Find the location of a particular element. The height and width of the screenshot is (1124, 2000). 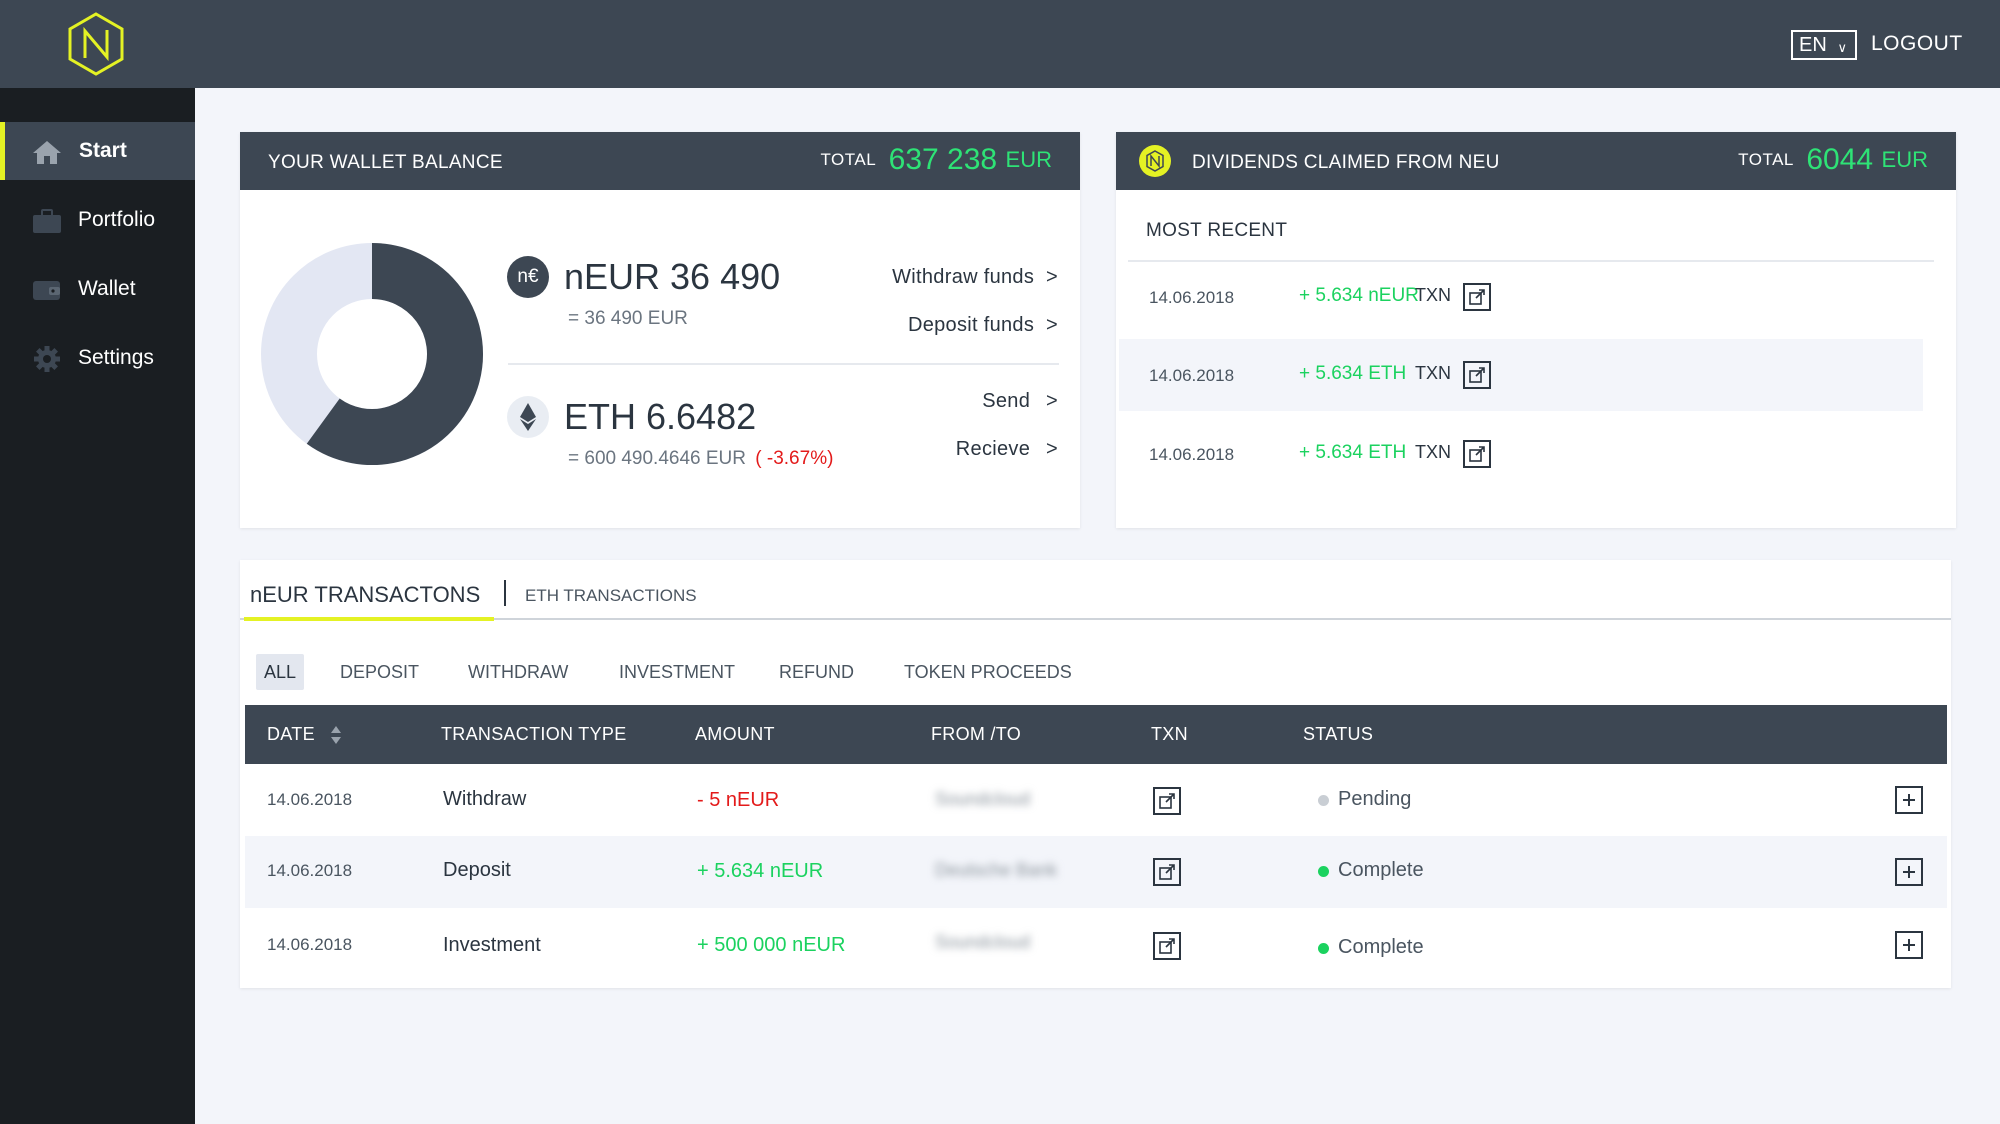

sidebar-item-start: Start is located at coordinates (97, 151).